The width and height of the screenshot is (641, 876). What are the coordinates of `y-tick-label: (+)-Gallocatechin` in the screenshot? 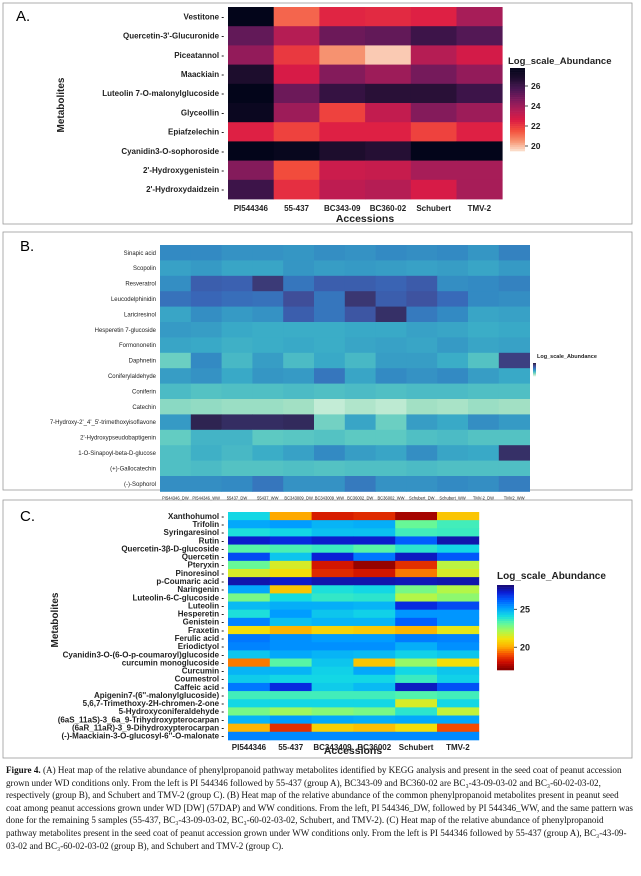 It's located at (133, 469).